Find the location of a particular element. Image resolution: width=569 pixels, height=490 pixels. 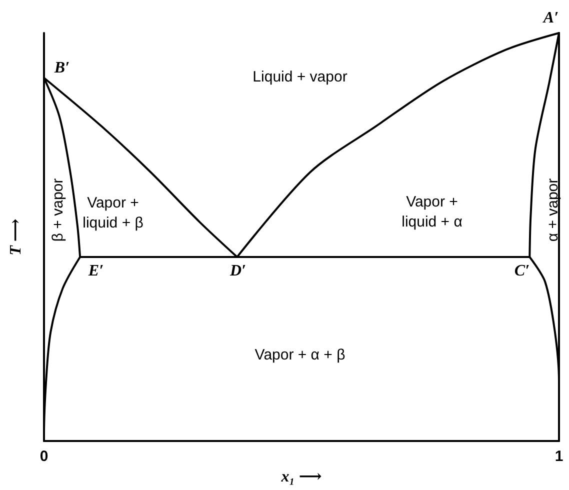

text: A′ is located at coordinates (550, 18).